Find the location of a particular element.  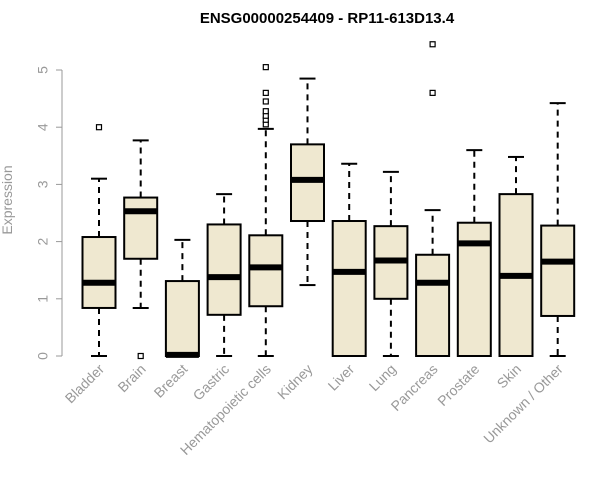

box-gastric is located at coordinates (224, 275).